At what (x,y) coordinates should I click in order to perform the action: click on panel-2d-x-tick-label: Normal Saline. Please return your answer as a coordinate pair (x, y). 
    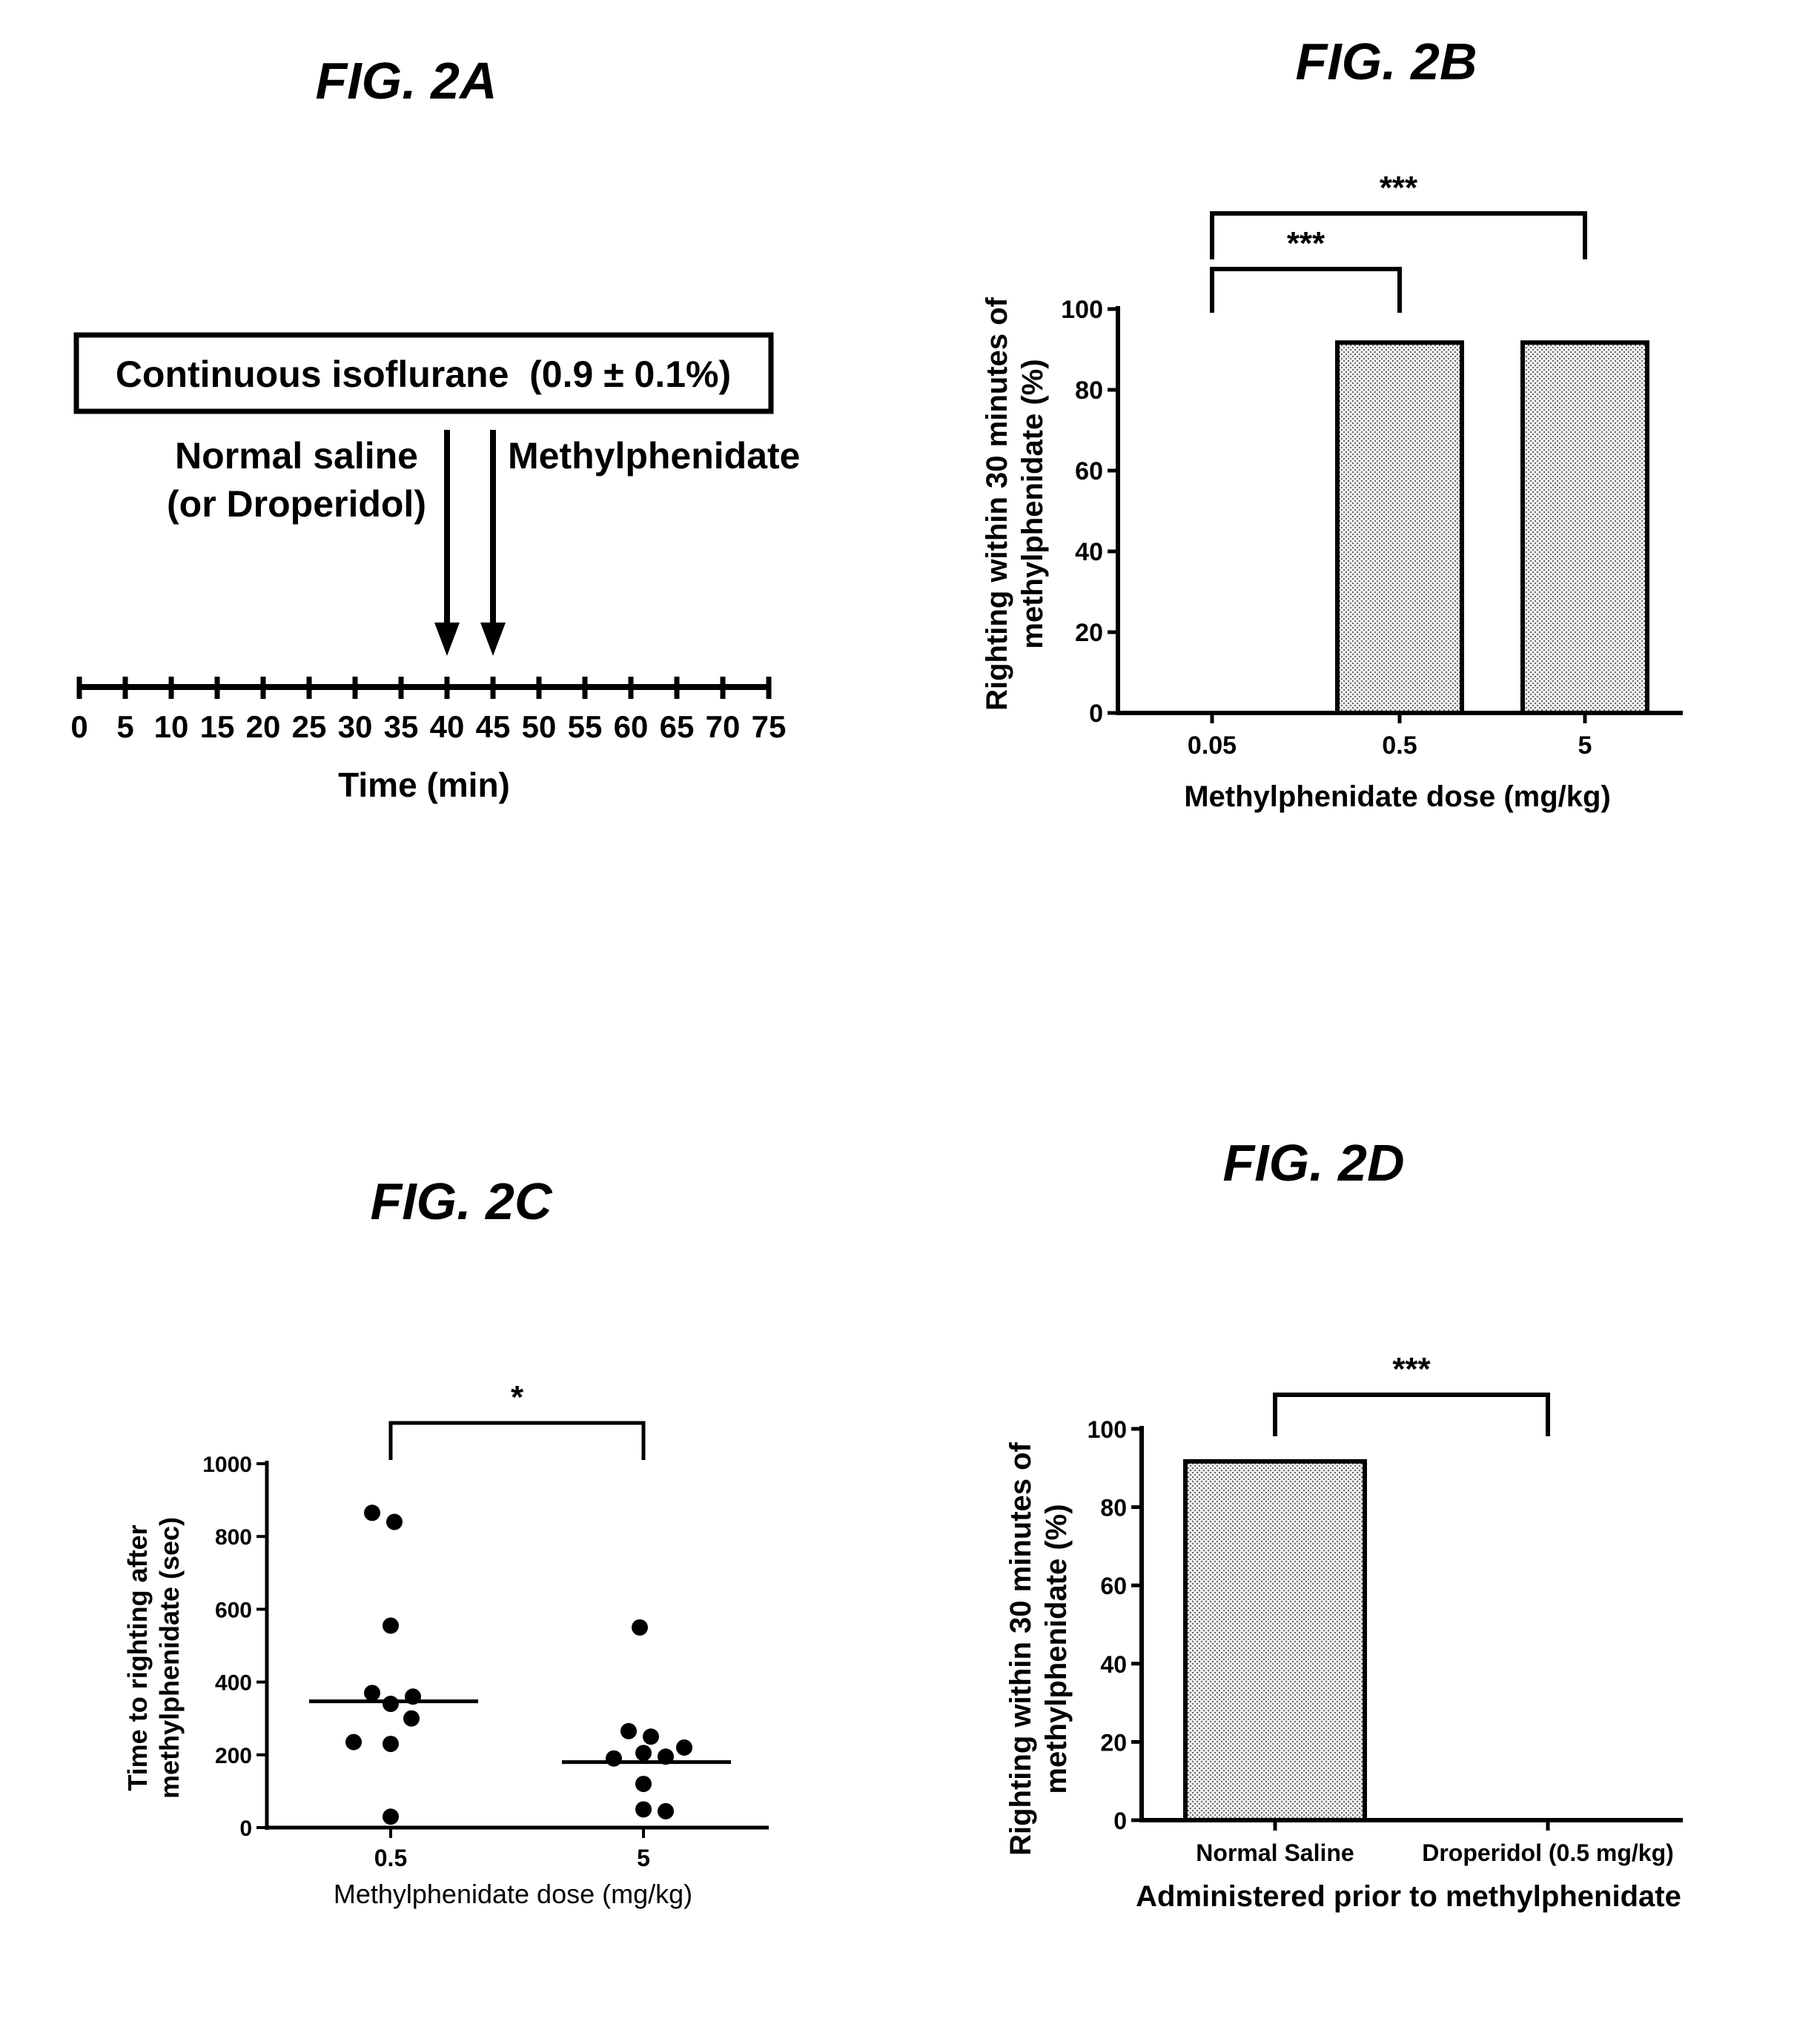
    Looking at the image, I should click on (1275, 1853).